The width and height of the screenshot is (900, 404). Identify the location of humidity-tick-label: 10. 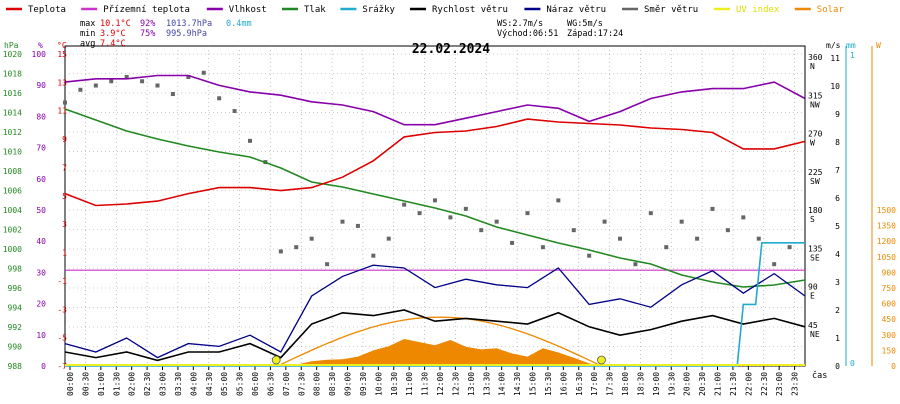
(41, 335).